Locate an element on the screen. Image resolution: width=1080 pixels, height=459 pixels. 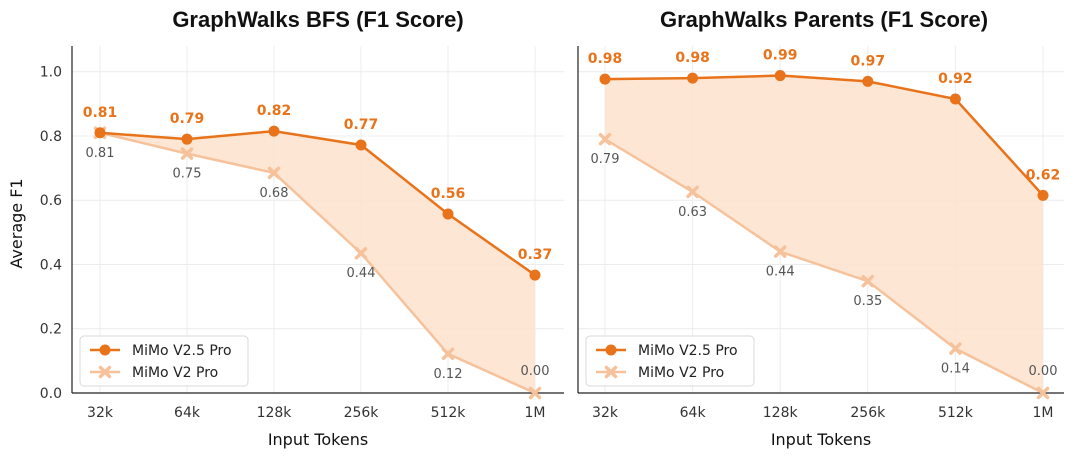
y-tick-label: 1.0 is located at coordinates (51, 73).